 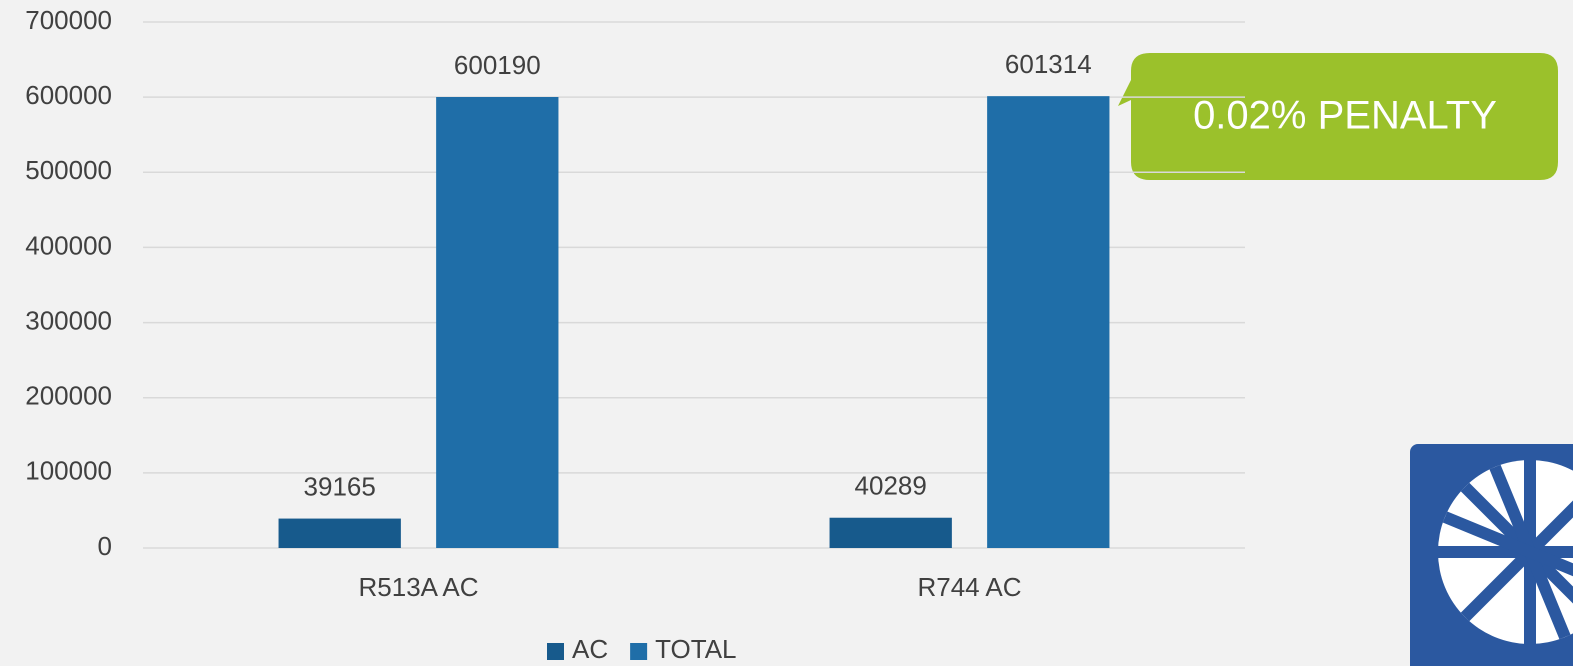 I want to click on callout-shape, so click(x=1338, y=116).